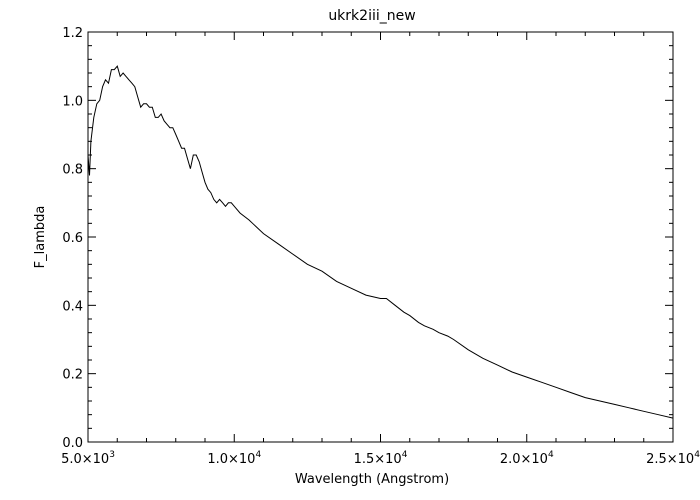  I want to click on y-axis-title: F_lambda, so click(40, 237).